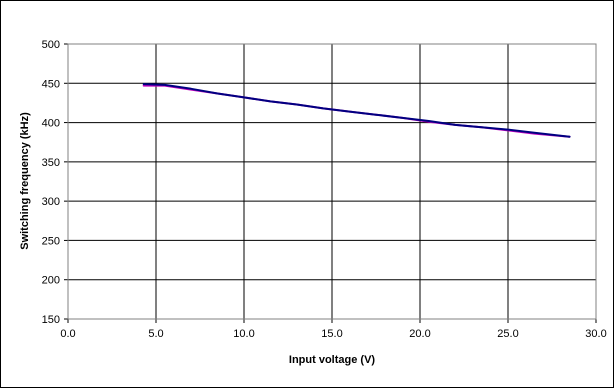  What do you see at coordinates (155, 334) in the screenshot?
I see `x-tick-label: 5.0` at bounding box center [155, 334].